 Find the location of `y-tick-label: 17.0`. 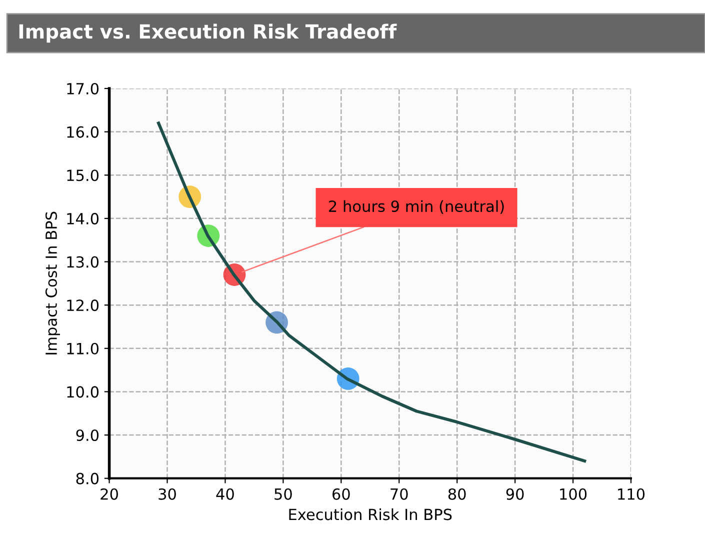

y-tick-label: 17.0 is located at coordinates (83, 88).